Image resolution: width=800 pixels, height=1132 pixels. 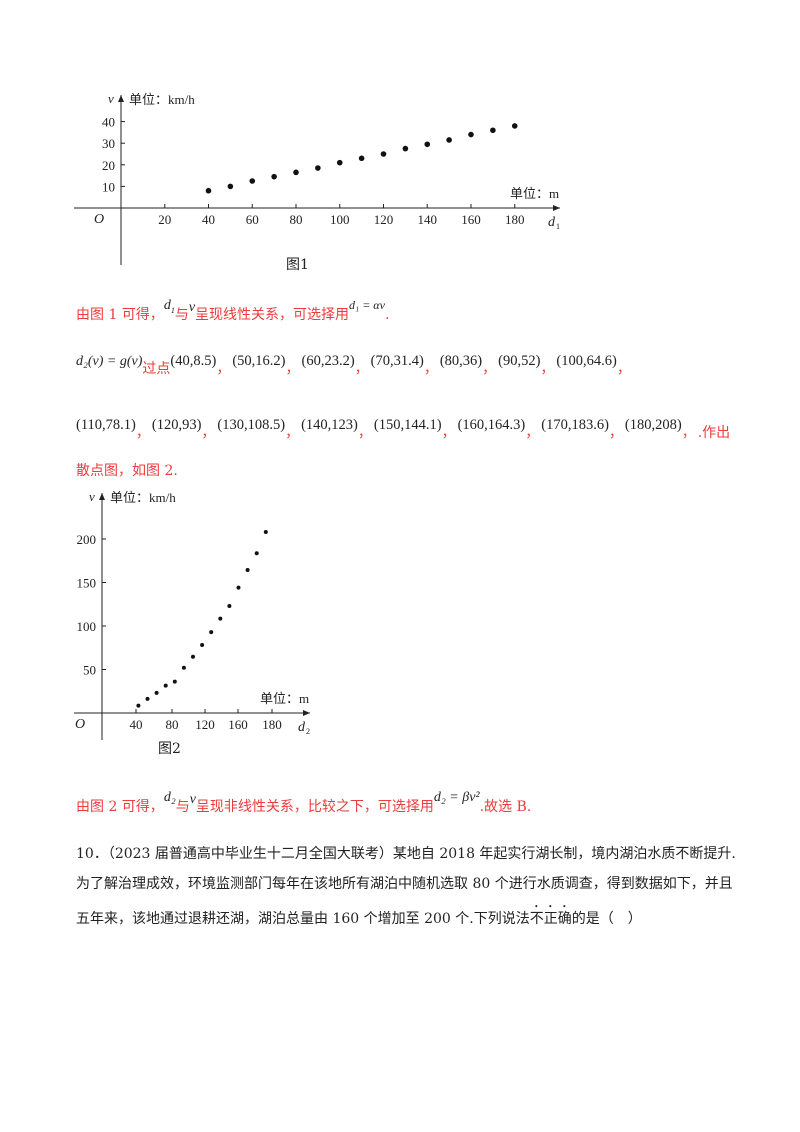 I want to click on text: 五年来，该地通过退耕还湖，湖泊总量由 160 个增加至 200 个.下列说法, so click(x=303, y=919).